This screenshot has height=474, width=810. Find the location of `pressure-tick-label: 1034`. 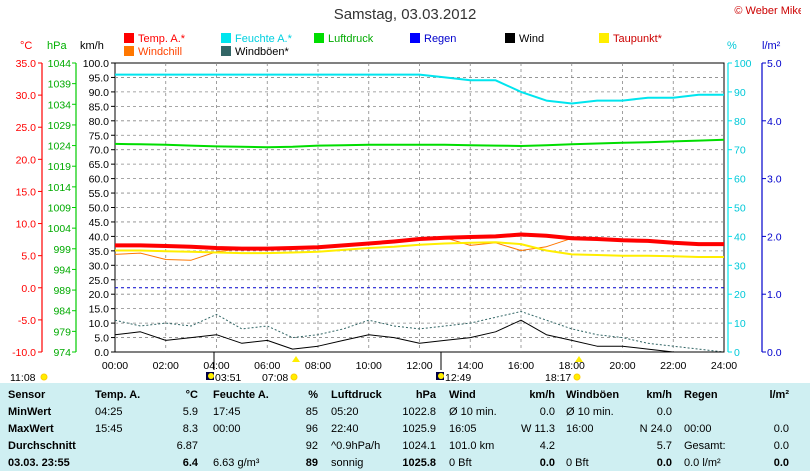

pressure-tick-label: 1034 is located at coordinates (60, 105).